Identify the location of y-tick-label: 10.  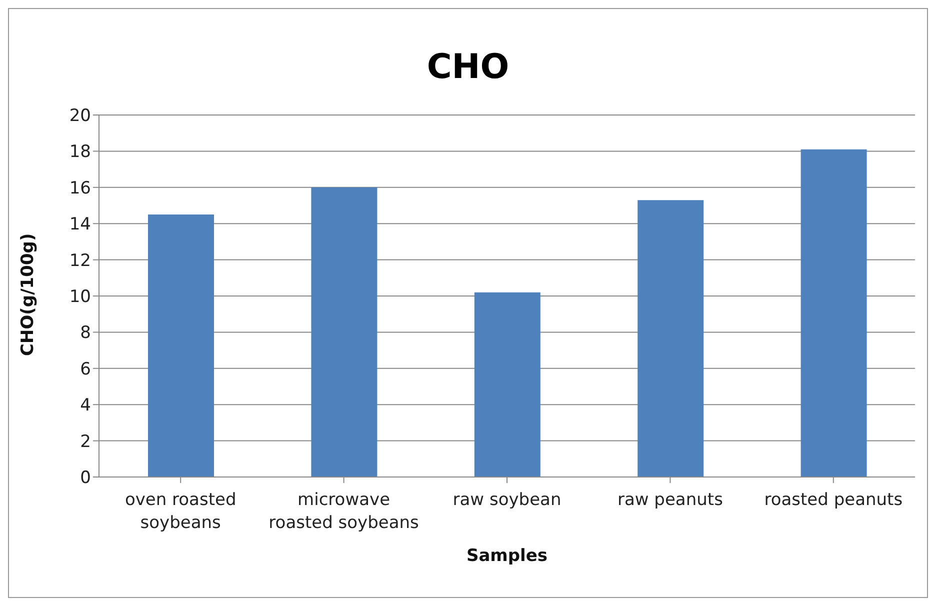
(80, 297).